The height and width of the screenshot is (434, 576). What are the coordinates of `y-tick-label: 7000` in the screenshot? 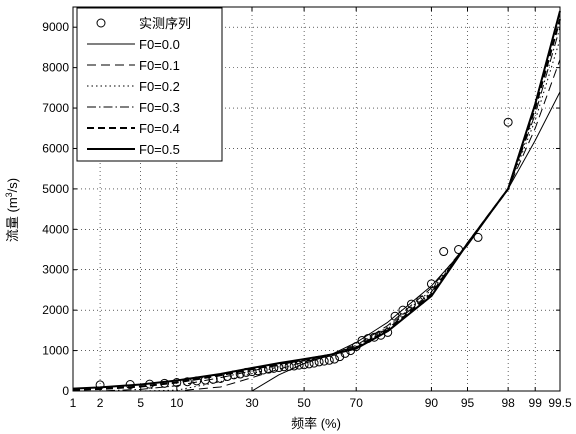 It's located at (55, 108).